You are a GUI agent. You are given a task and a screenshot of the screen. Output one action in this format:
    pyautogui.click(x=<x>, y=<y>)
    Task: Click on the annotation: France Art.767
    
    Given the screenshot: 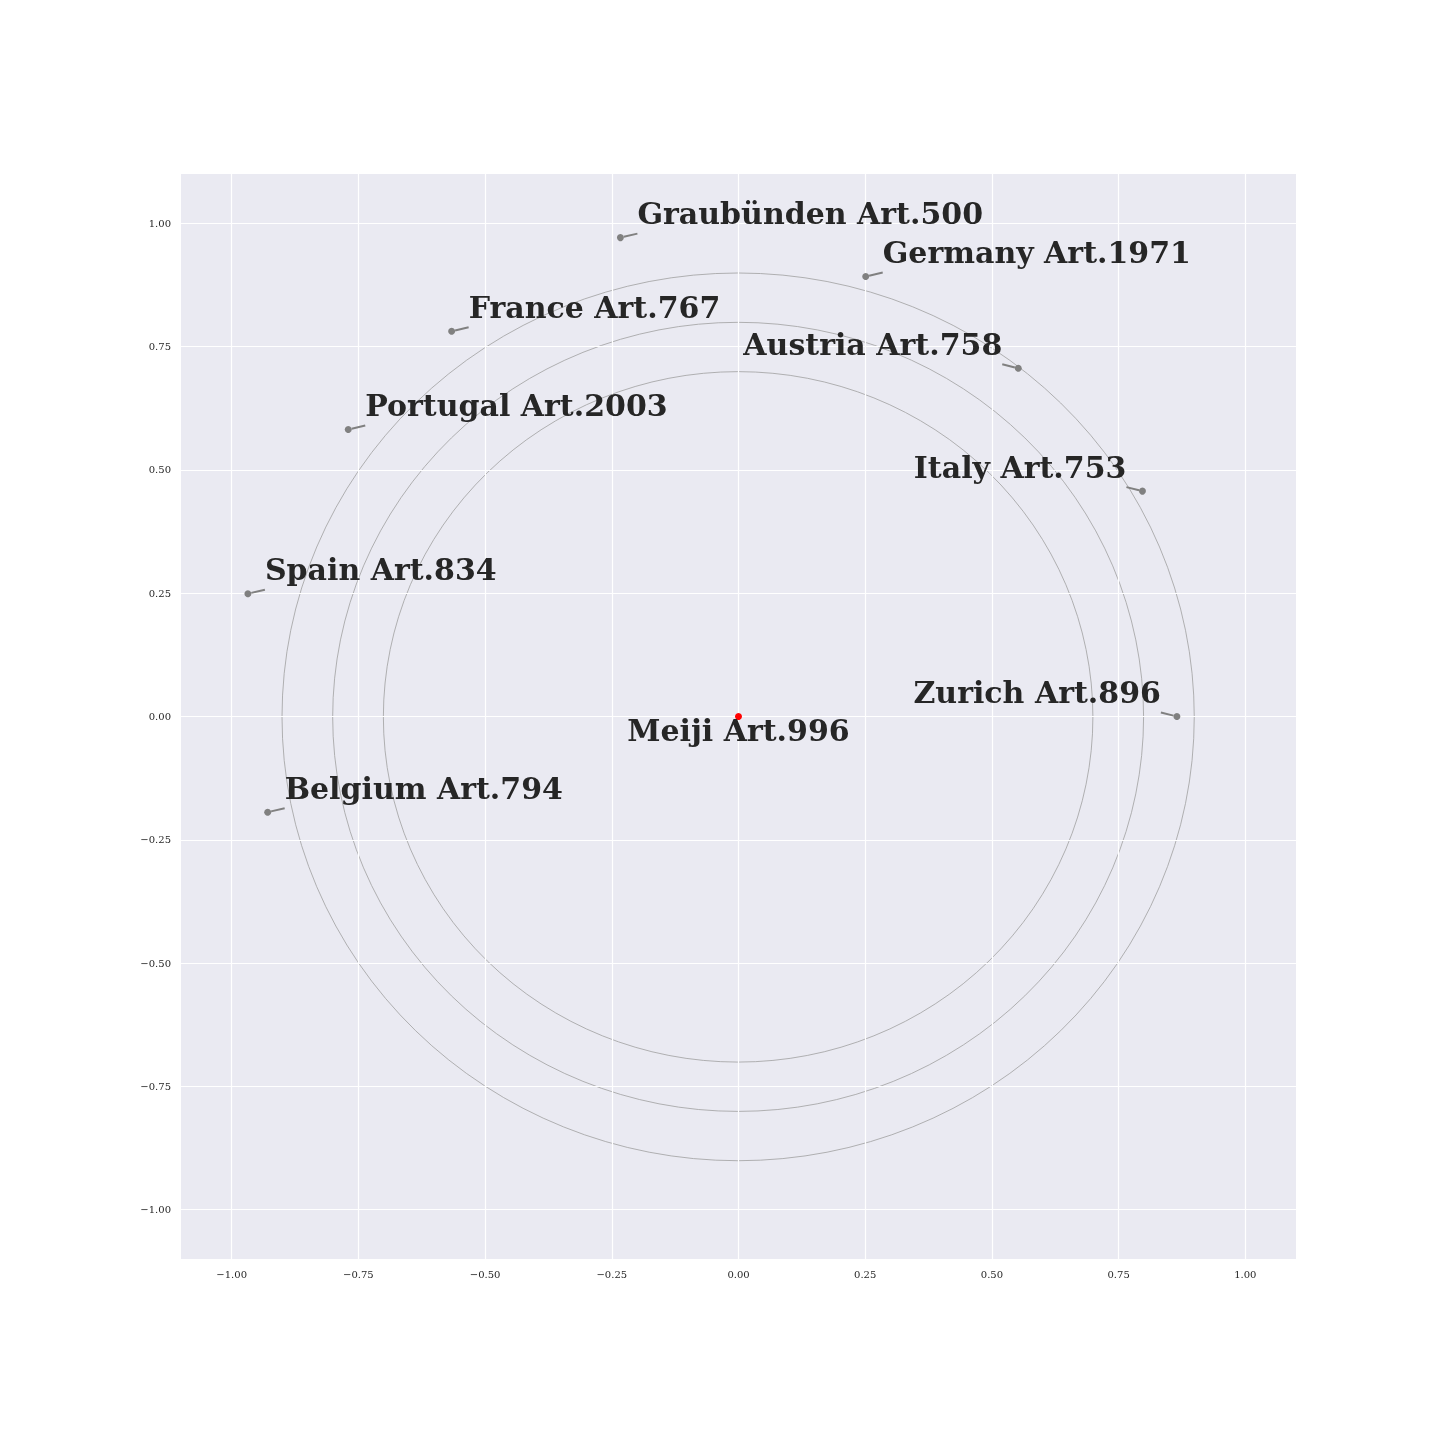 What is the action you would take?
    pyautogui.click(x=594, y=307)
    